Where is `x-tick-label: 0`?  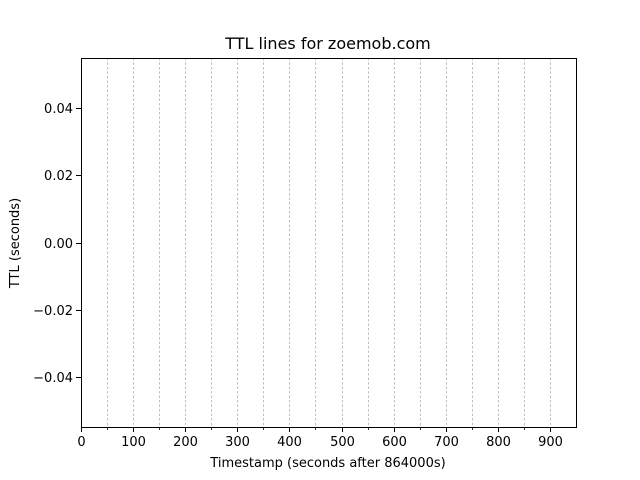 x-tick-label: 0 is located at coordinates (81, 442).